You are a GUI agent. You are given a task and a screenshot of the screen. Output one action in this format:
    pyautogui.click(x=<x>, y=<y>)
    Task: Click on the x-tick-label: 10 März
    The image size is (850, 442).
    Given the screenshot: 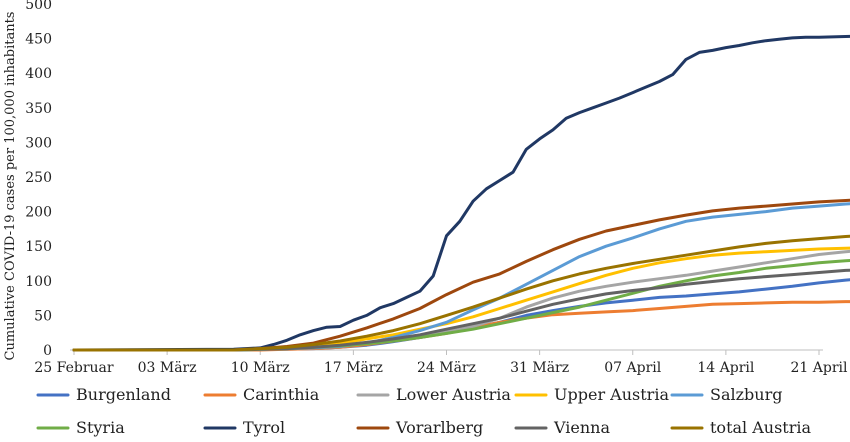 What is the action you would take?
    pyautogui.click(x=260, y=368)
    